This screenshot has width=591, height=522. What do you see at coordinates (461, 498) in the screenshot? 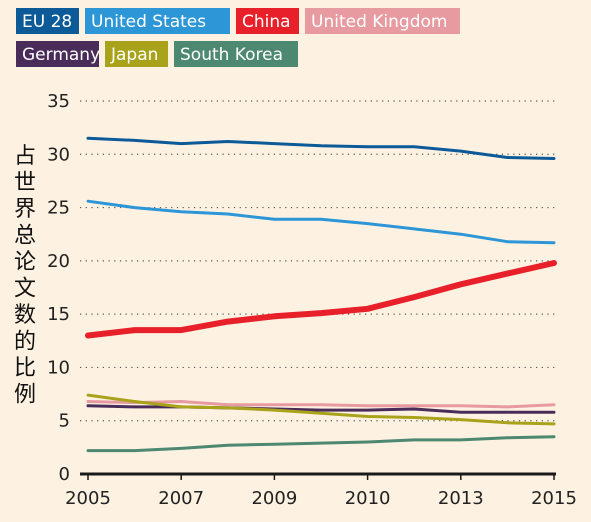
I see `x-tick-label: 2013` at bounding box center [461, 498].